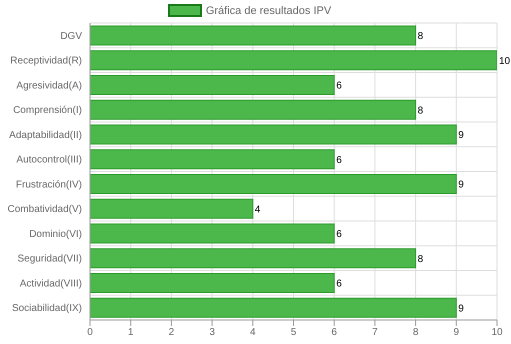 Image resolution: width=511 pixels, height=344 pixels. I want to click on y-tick-label: Combatividad(V), so click(45, 210).